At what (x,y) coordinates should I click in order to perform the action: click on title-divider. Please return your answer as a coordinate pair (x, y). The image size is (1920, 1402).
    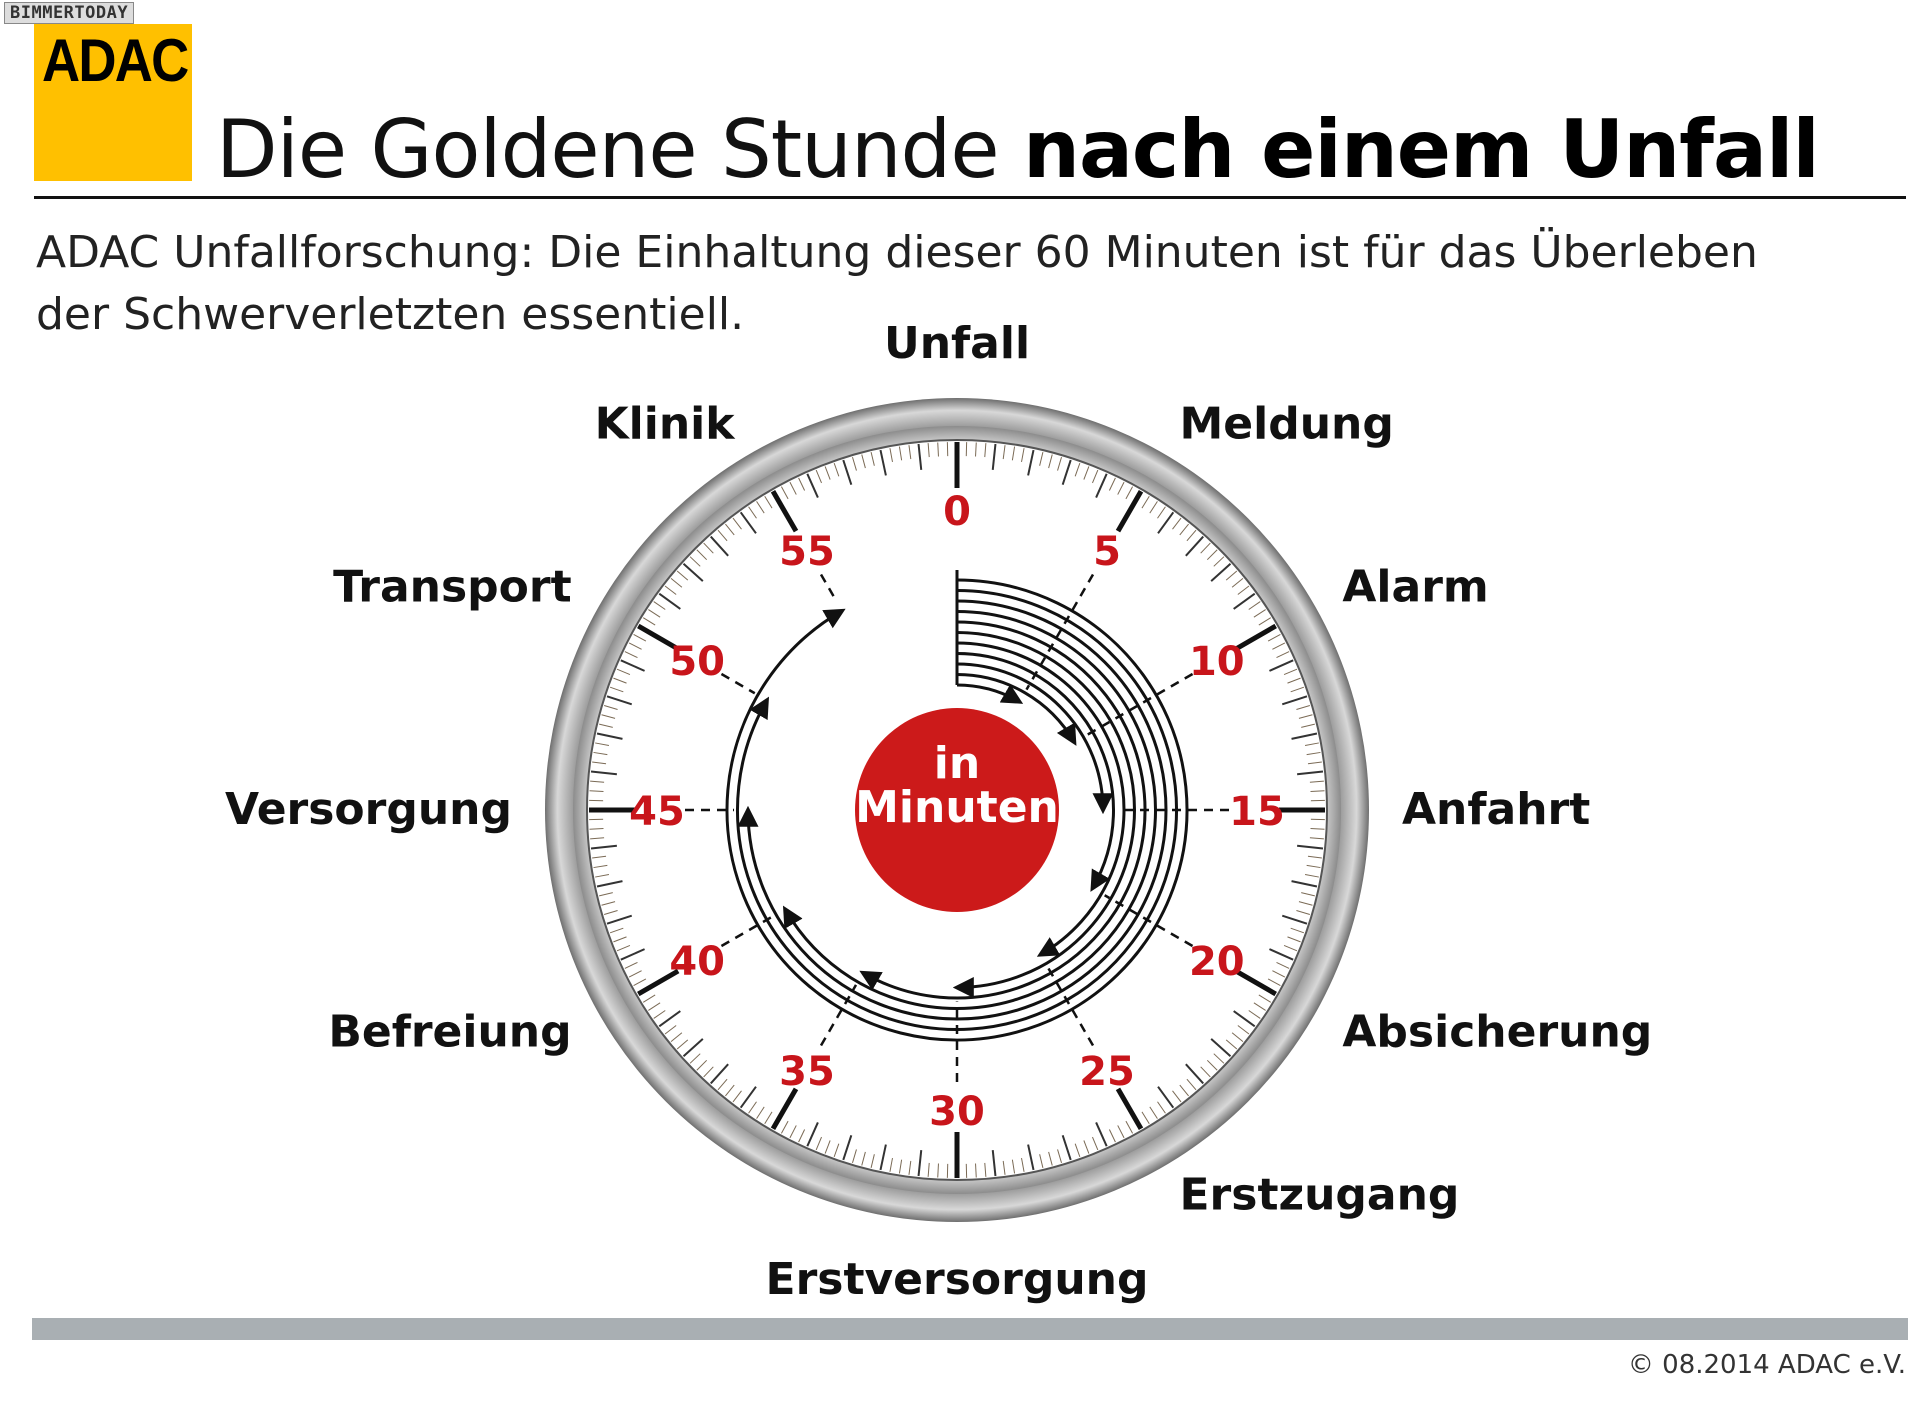
    Looking at the image, I should click on (970, 197).